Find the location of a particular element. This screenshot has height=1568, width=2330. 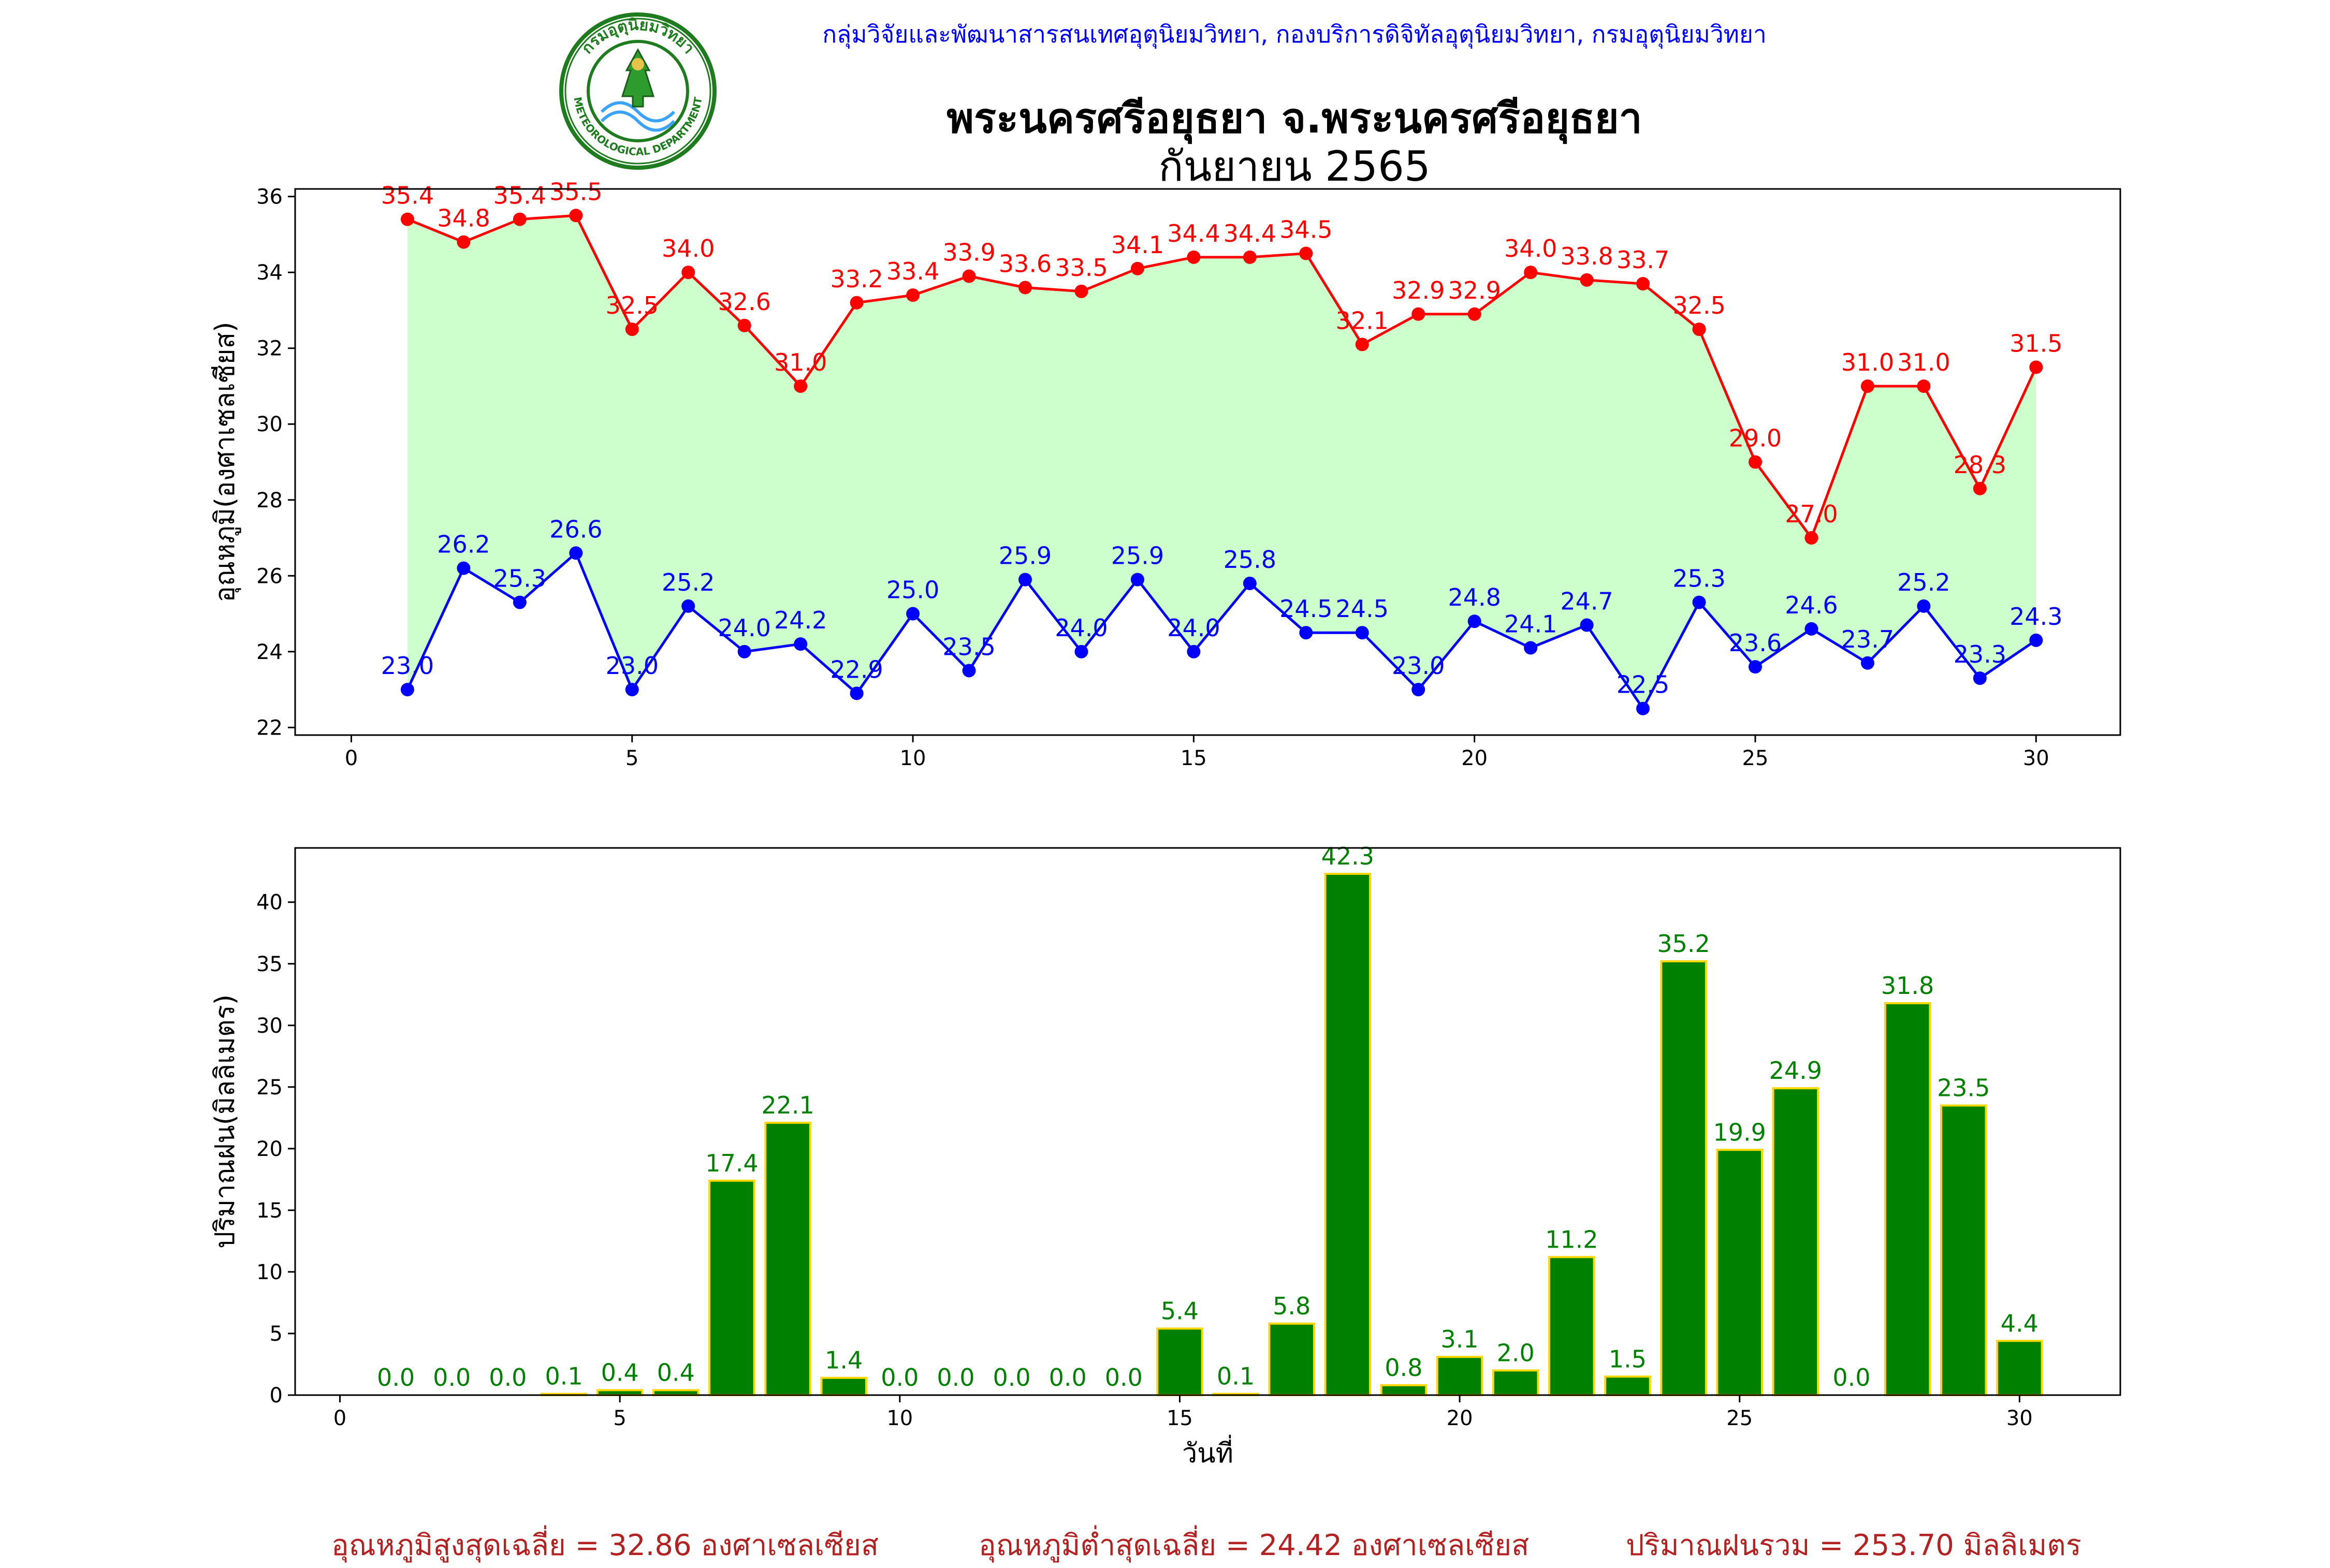

rain-data-label: 31.8 is located at coordinates (1907, 986).